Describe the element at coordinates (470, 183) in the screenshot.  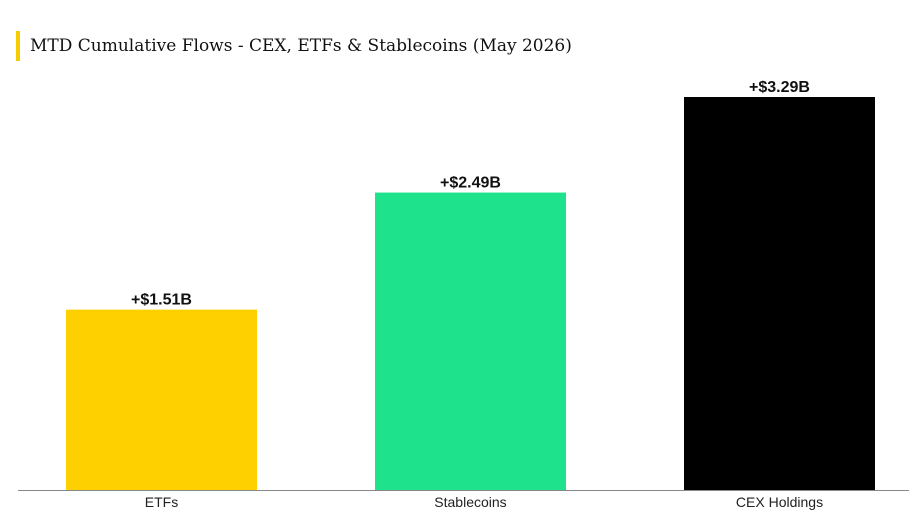
I see `value-label-stablecoins: +$2.49B` at that location.